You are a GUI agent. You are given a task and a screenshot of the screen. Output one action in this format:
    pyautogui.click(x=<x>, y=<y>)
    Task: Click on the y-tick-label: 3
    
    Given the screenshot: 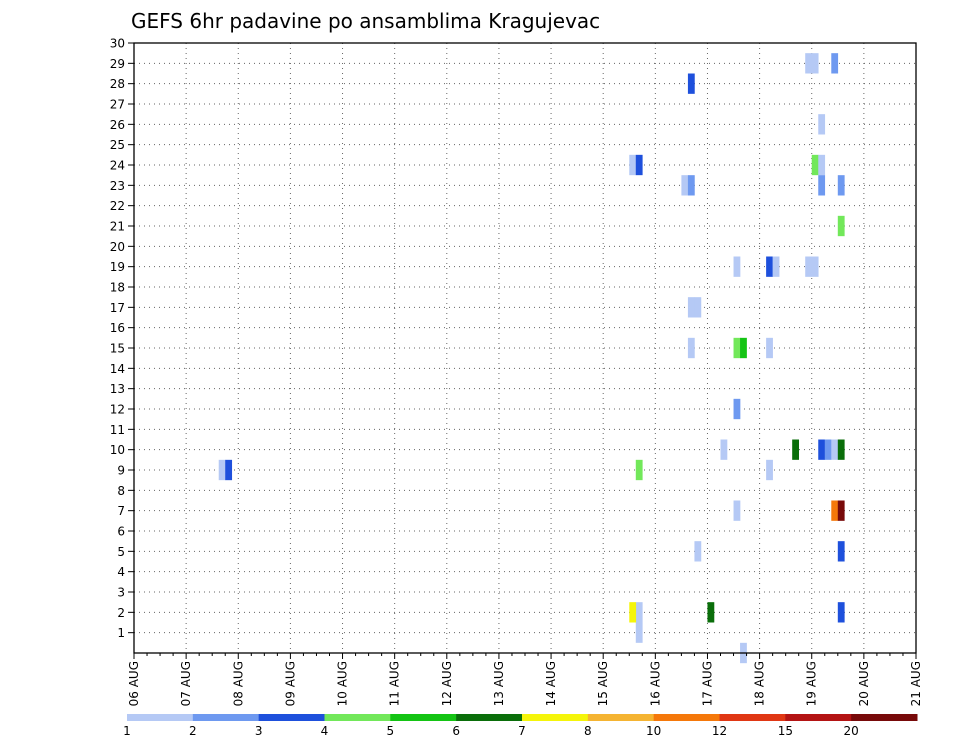 What is the action you would take?
    pyautogui.click(x=121, y=593)
    